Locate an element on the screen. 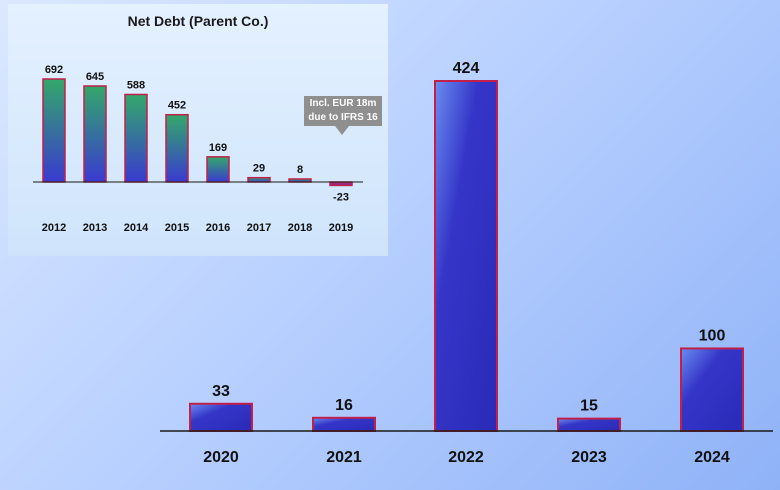 The image size is (780, 490). inset-bar-2012 is located at coordinates (54, 130).